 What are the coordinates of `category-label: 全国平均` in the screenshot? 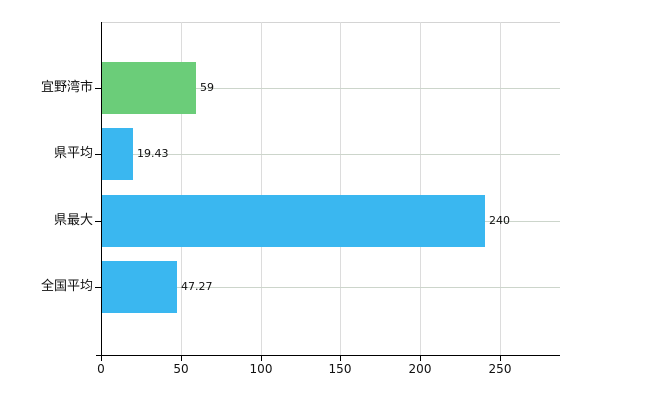 It's located at (66, 286).